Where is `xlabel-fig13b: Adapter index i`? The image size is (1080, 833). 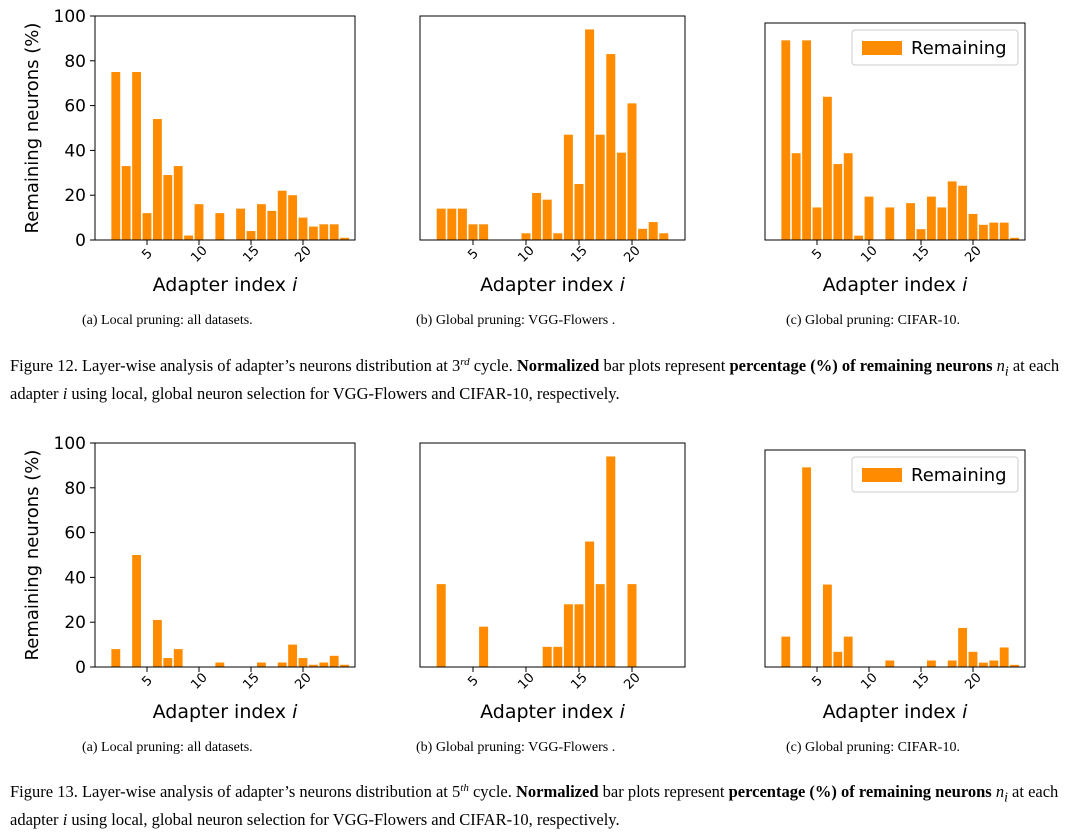 xlabel-fig13b: Adapter index i is located at coordinates (552, 712).